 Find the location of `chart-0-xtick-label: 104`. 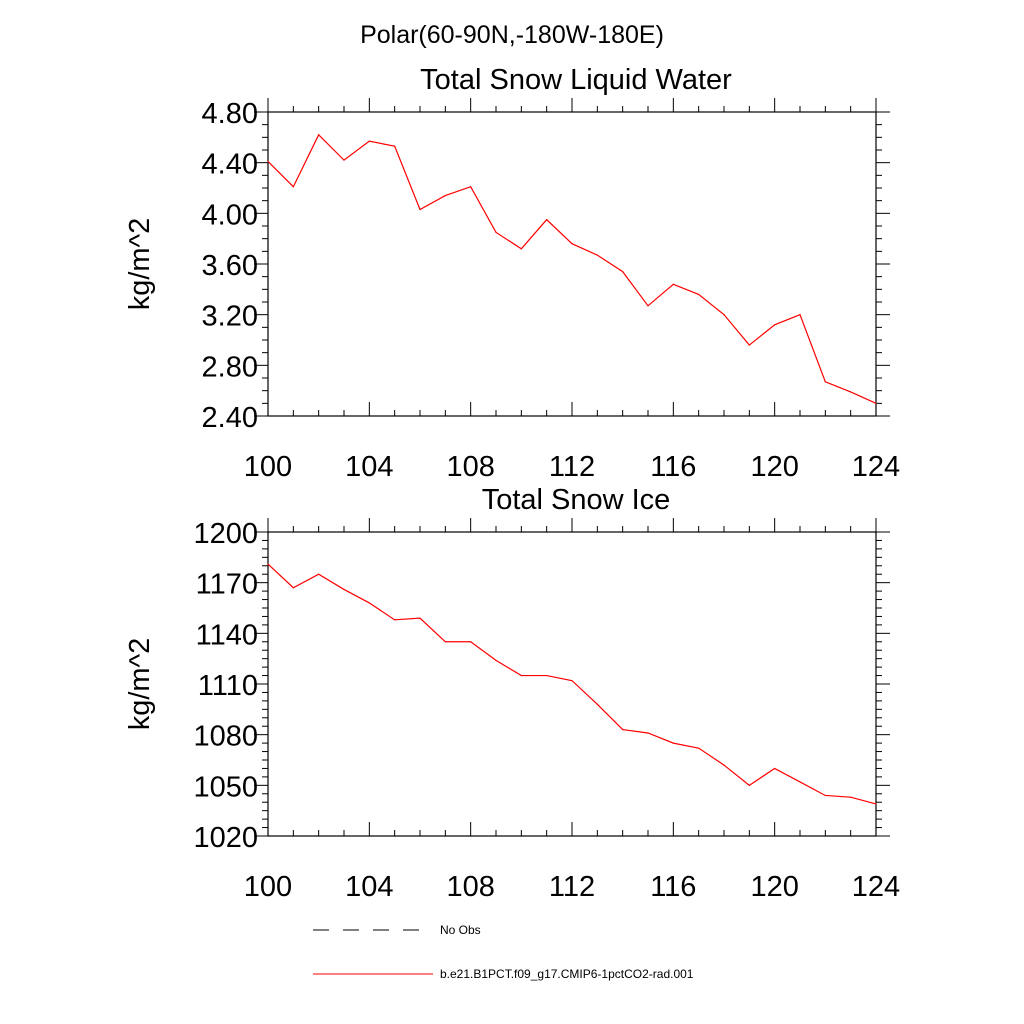

chart-0-xtick-label: 104 is located at coordinates (369, 467).